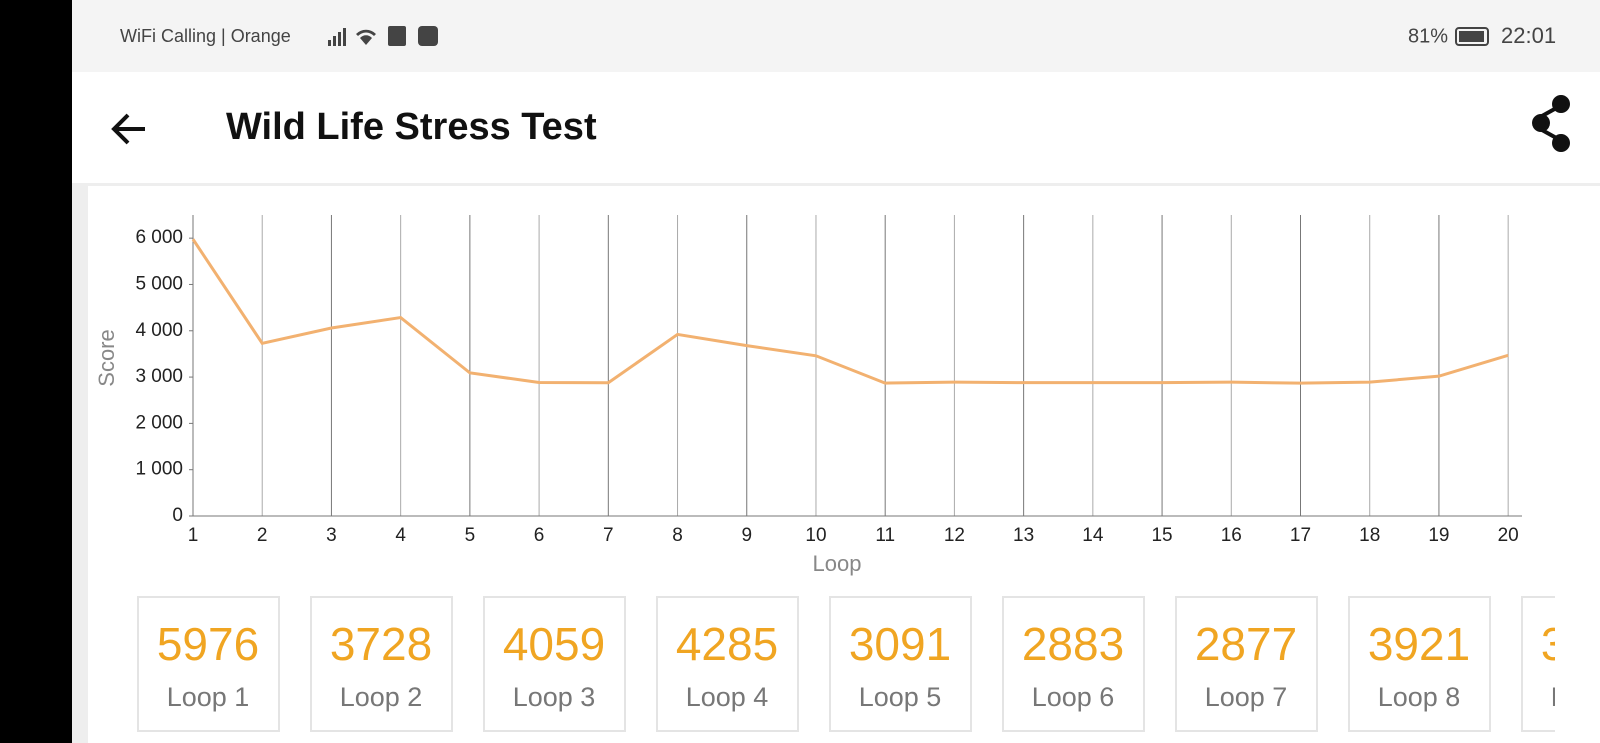 This screenshot has height=743, width=1600. What do you see at coordinates (1093, 535) in the screenshot?
I see `x-tick-label: 14` at bounding box center [1093, 535].